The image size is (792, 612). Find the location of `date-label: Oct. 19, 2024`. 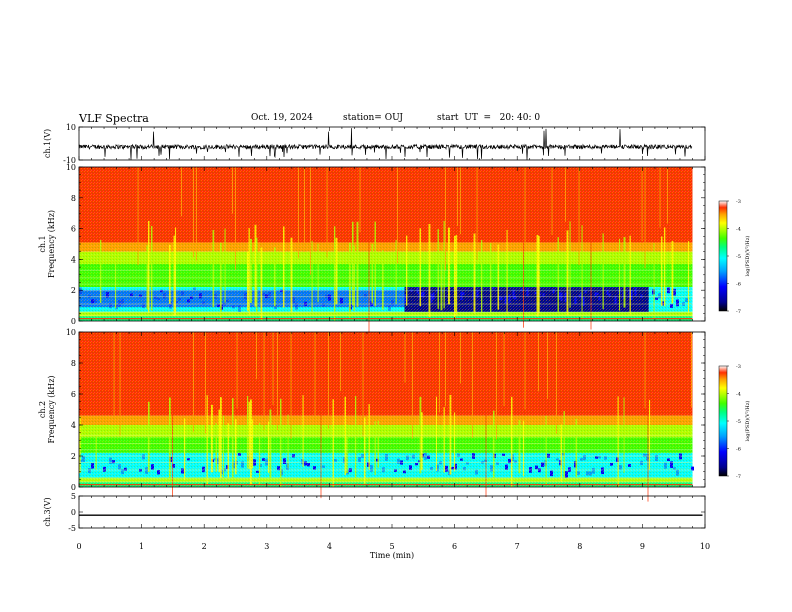

date-label: Oct. 19, 2024 is located at coordinates (282, 118).